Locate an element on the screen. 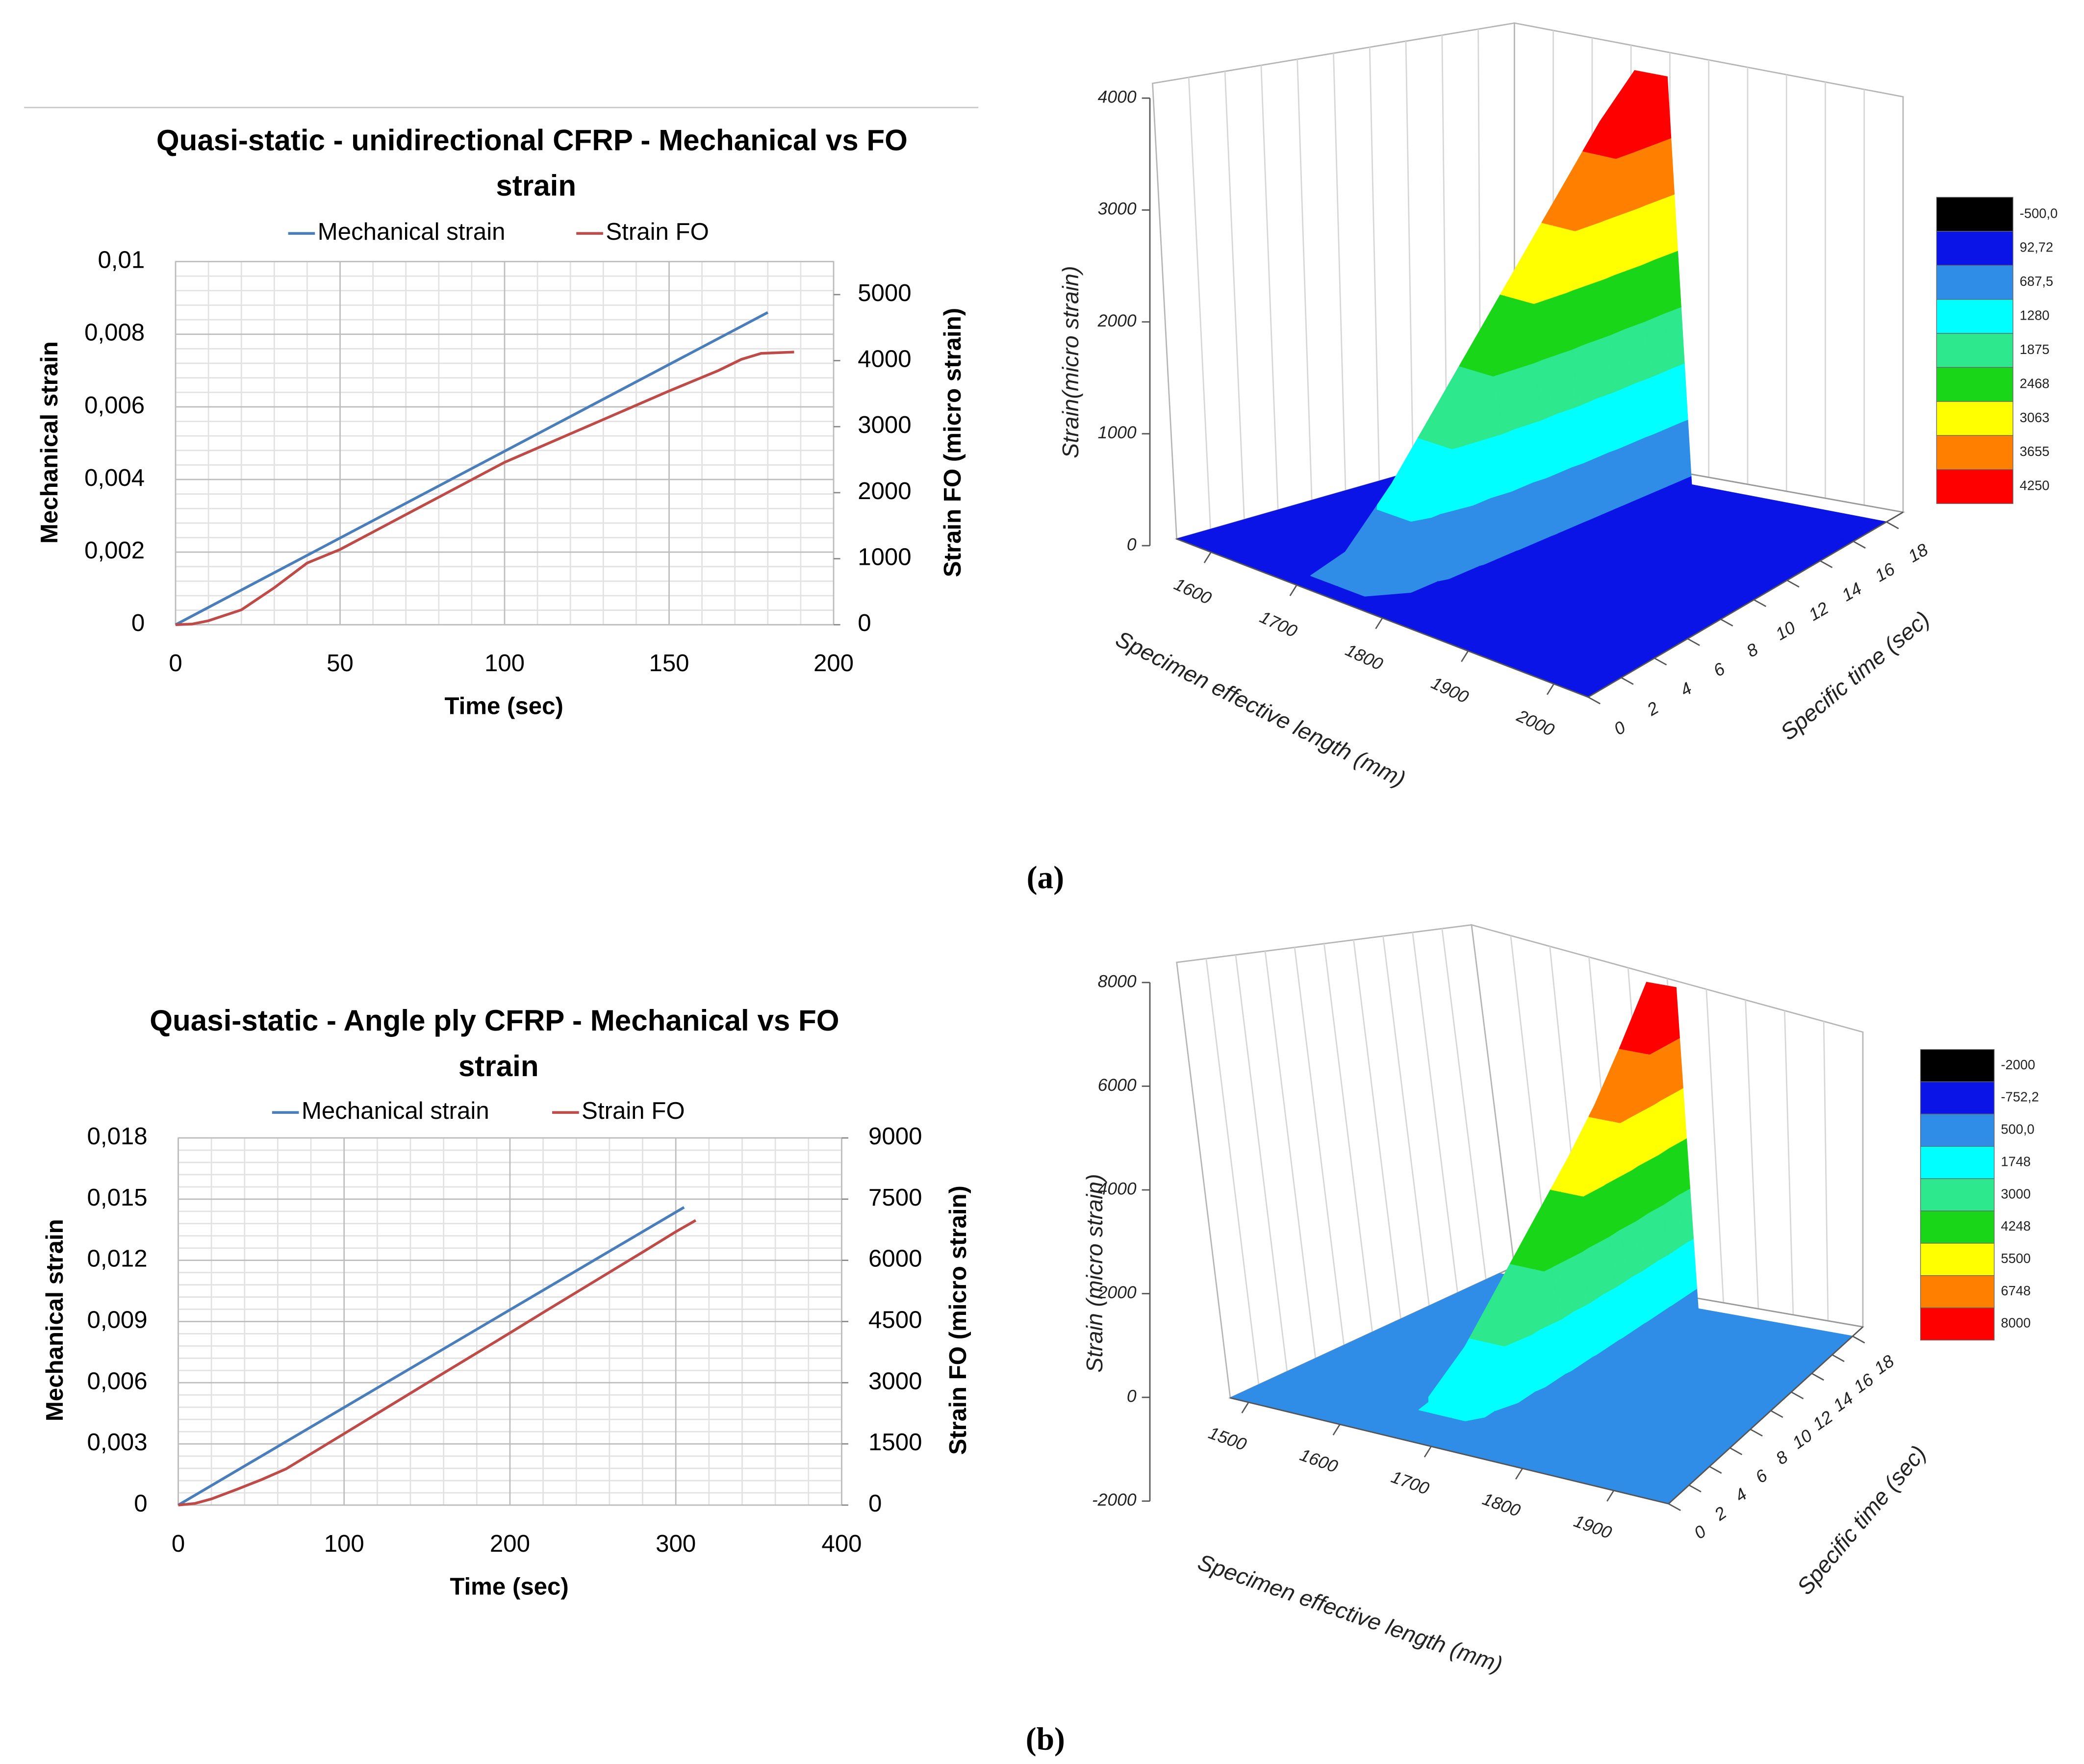 This screenshot has height=1764, width=2084. caption: (b) is located at coordinates (1045, 1739).